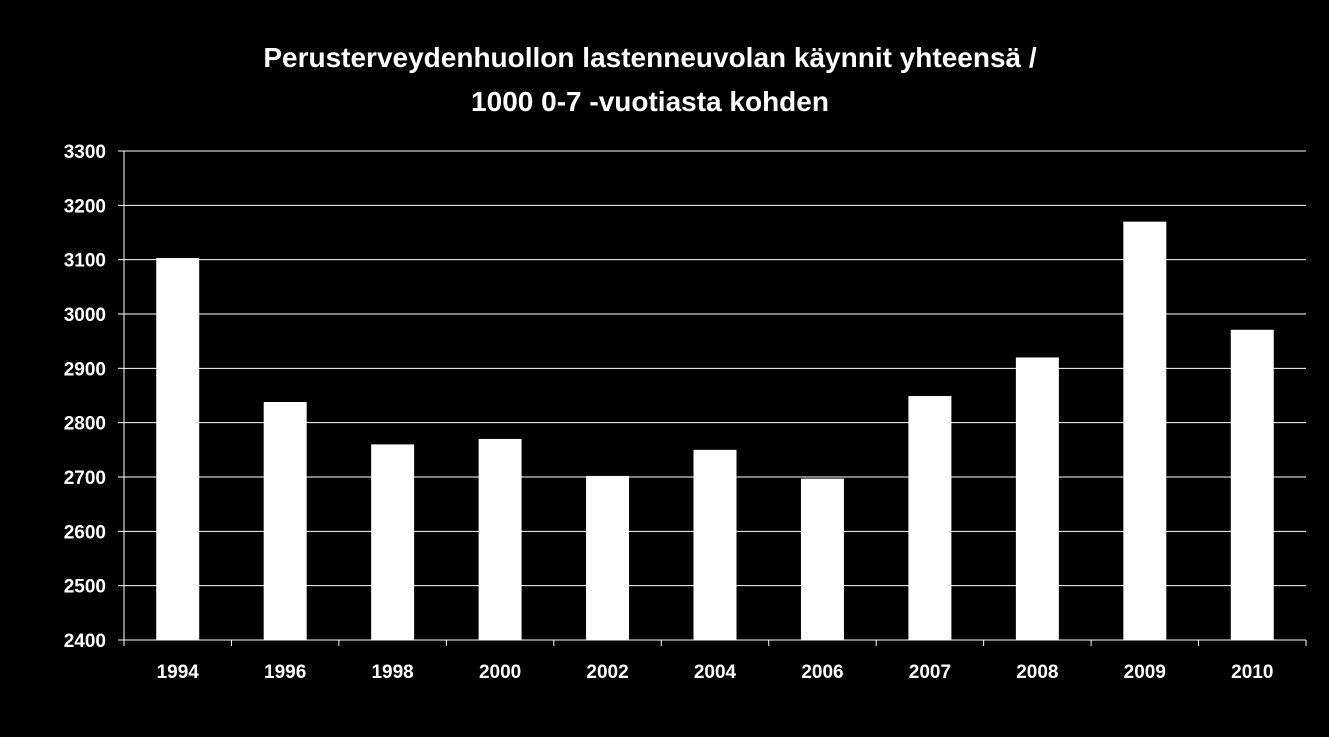 The width and height of the screenshot is (1329, 737). What do you see at coordinates (608, 557) in the screenshot?
I see `bar-2002` at bounding box center [608, 557].